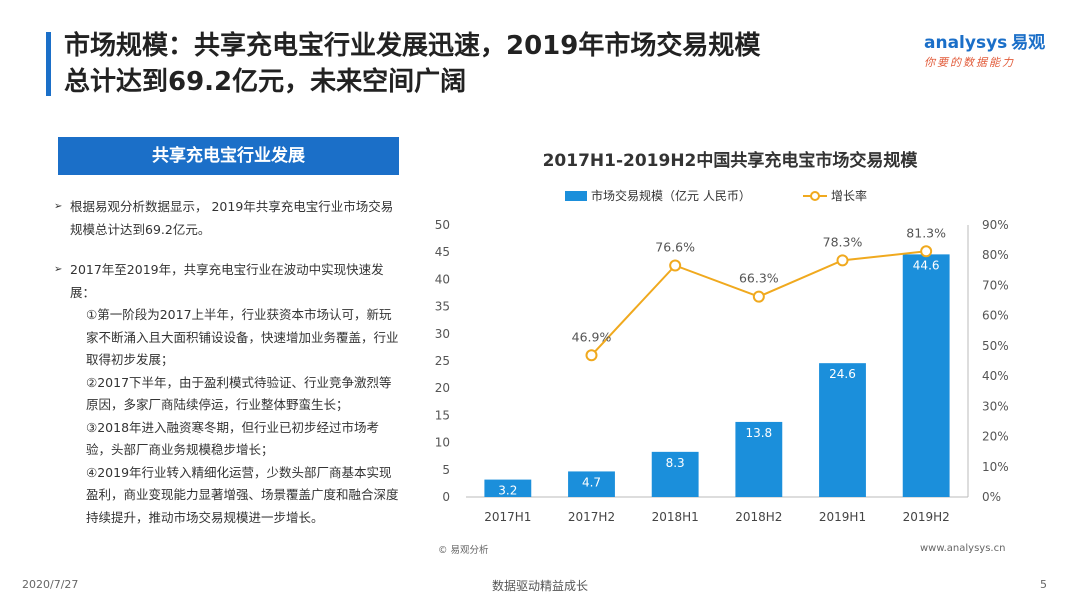 This screenshot has height=608, width=1080. I want to click on source-note: © 易观分析, so click(463, 550).